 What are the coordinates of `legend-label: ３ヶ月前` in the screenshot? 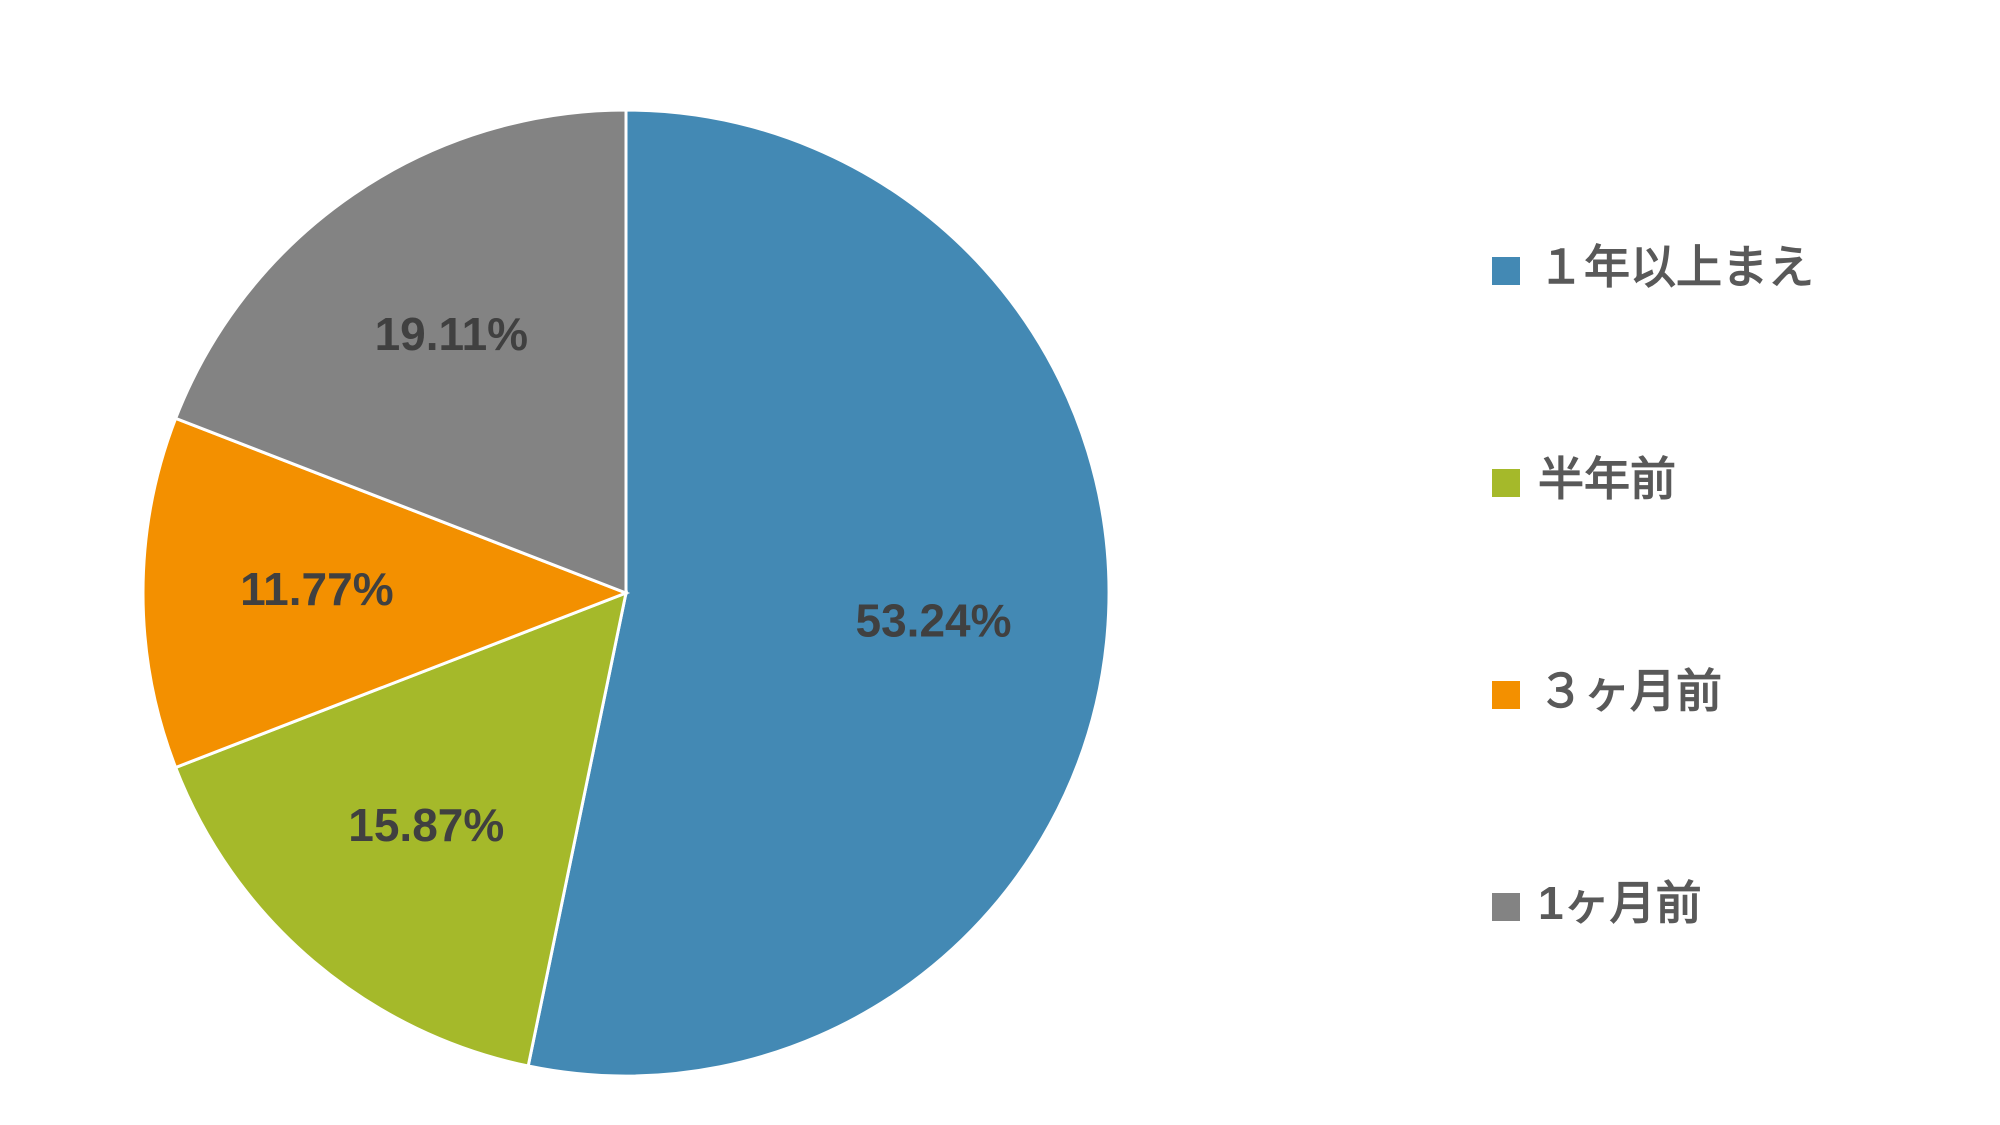 It's located at (1630, 691).